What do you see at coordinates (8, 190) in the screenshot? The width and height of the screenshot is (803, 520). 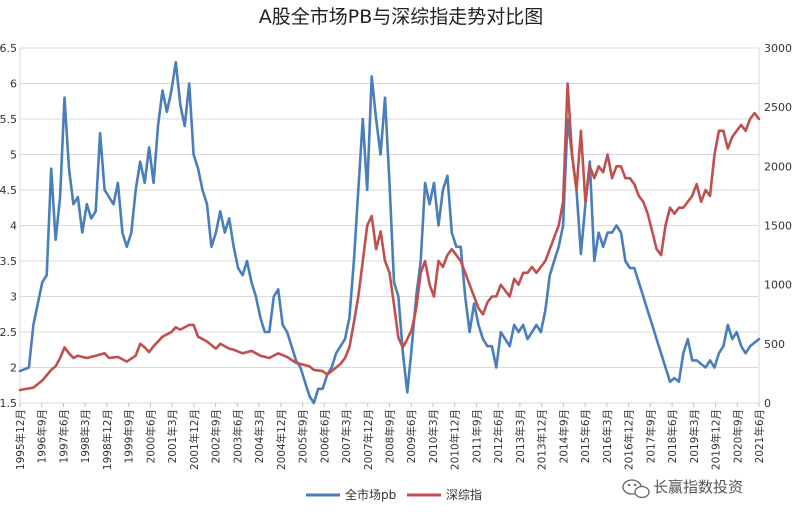 I see `left-tick-label: 4.5` at bounding box center [8, 190].